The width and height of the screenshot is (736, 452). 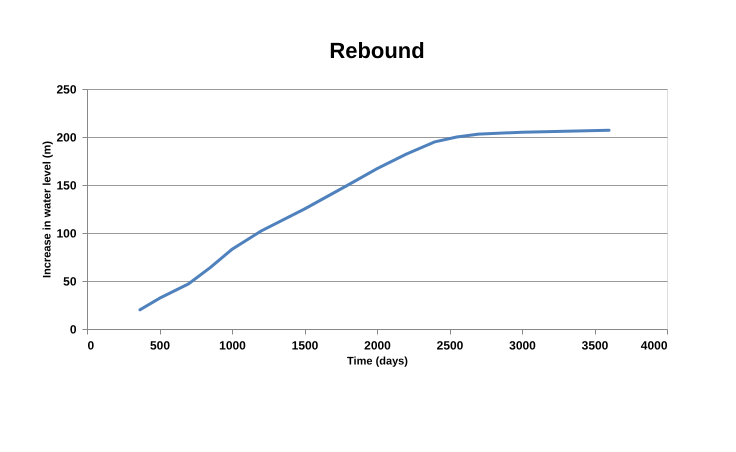 What do you see at coordinates (66, 185) in the screenshot?
I see `y-tick-label: 150` at bounding box center [66, 185].